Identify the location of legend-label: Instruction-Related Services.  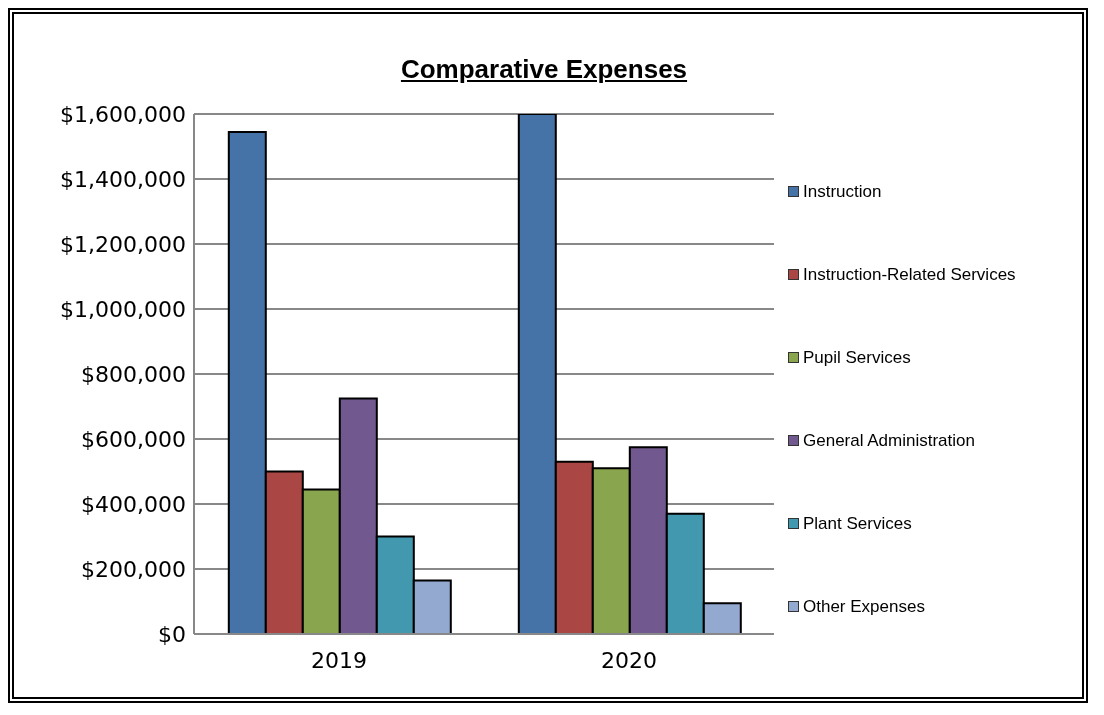
(909, 274).